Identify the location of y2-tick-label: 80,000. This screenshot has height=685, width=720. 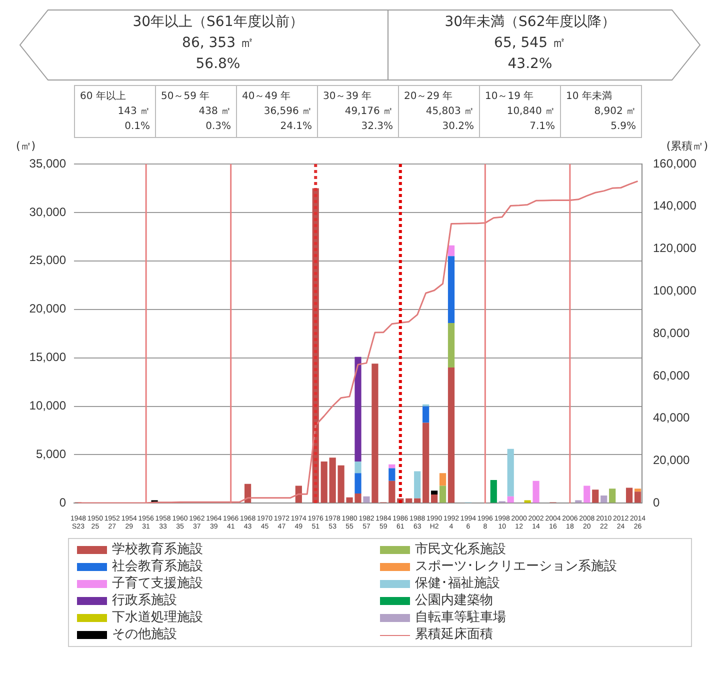
(671, 333).